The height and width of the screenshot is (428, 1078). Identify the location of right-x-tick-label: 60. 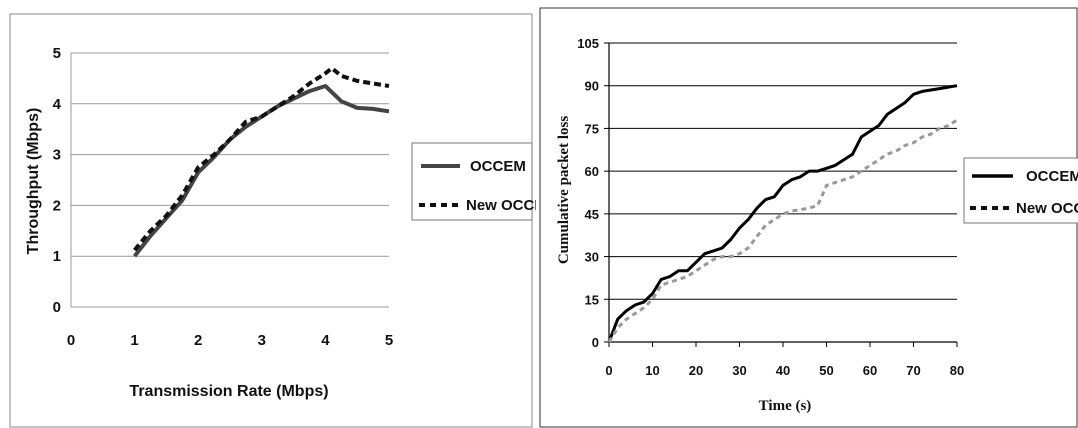
(870, 370).